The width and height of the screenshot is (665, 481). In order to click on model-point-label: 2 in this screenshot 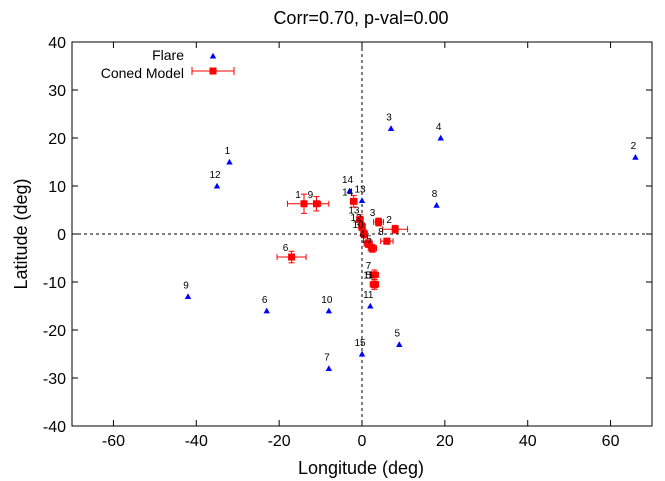, I will do `click(389, 220)`.